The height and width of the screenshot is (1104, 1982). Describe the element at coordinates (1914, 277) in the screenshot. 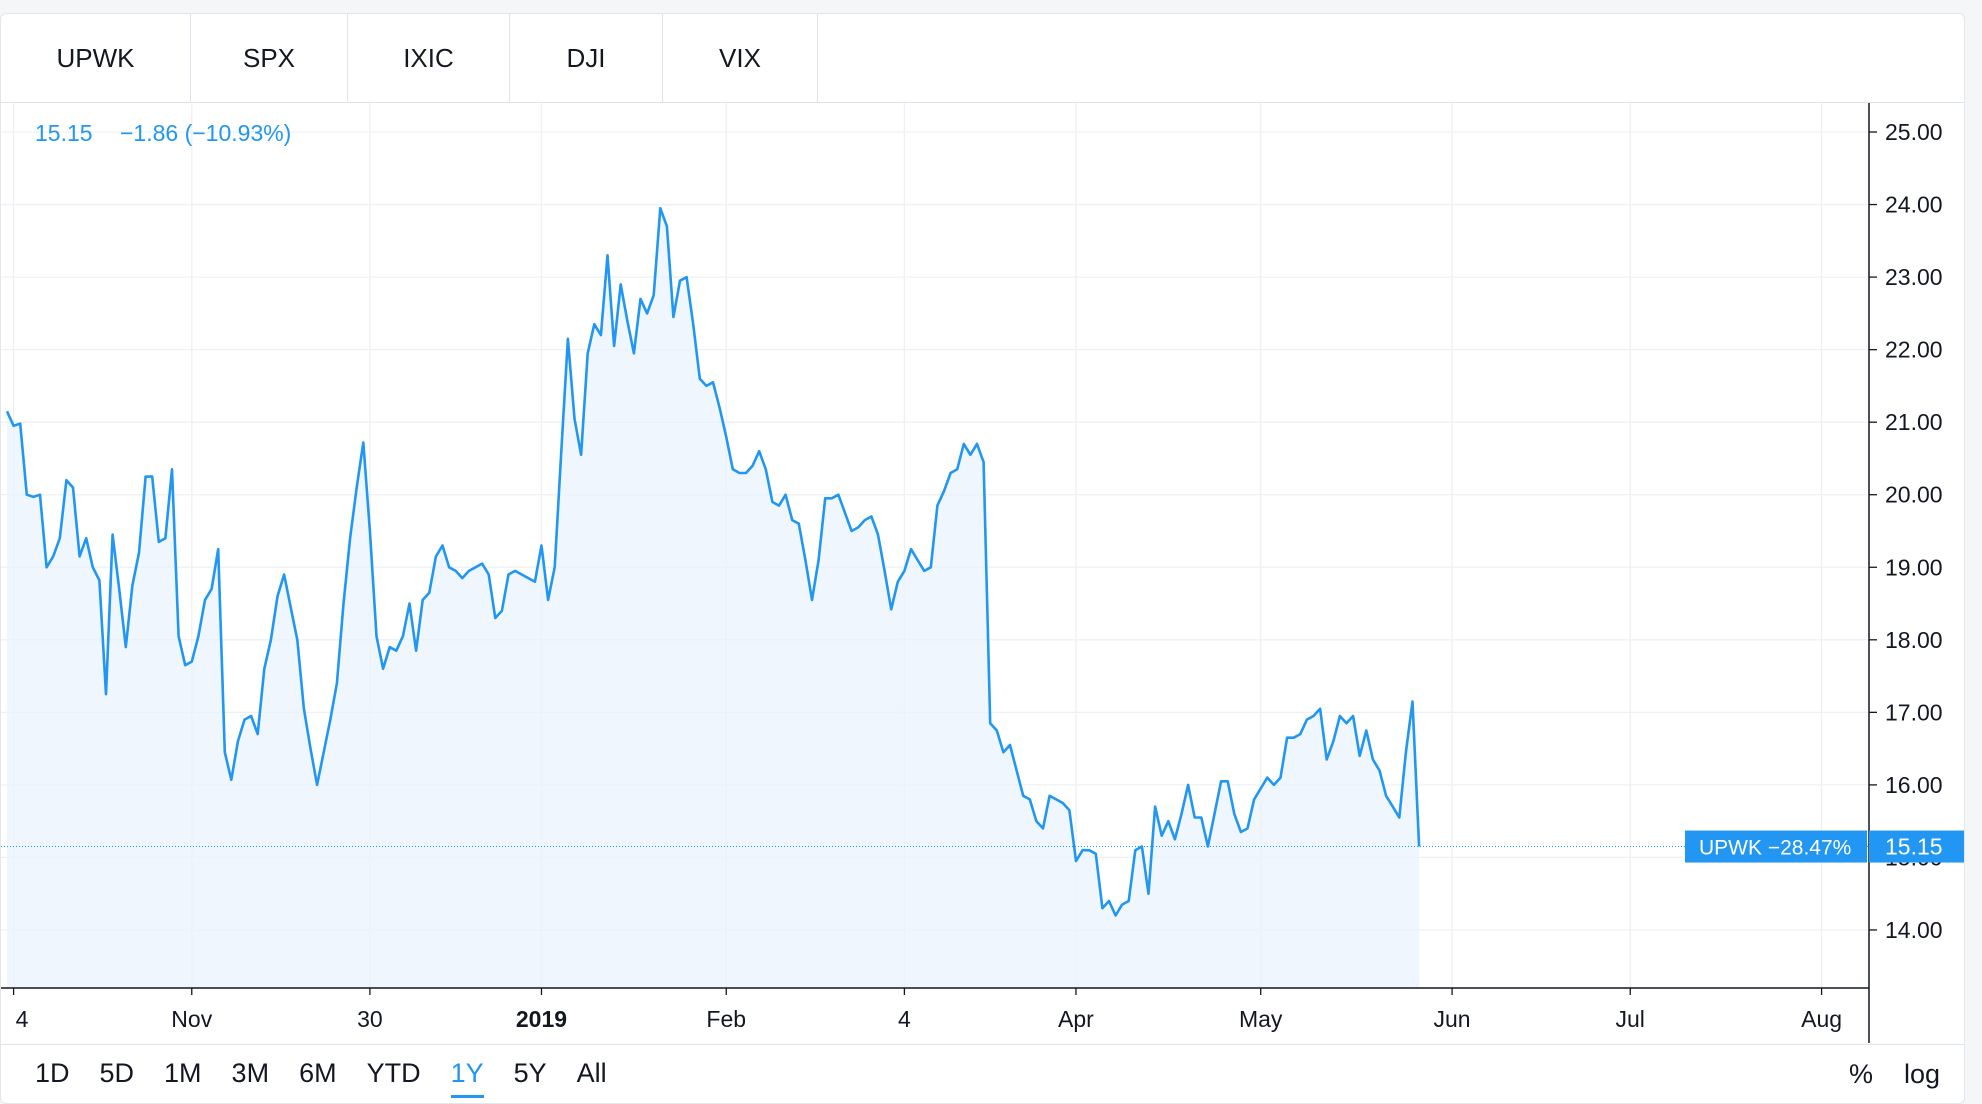

I see `y-tick-label: 23.00` at that location.